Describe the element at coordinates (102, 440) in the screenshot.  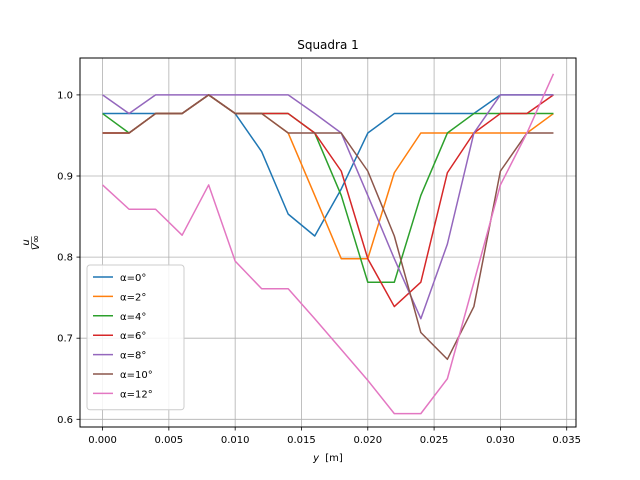
I see `x-tick-label: 0.000` at that location.